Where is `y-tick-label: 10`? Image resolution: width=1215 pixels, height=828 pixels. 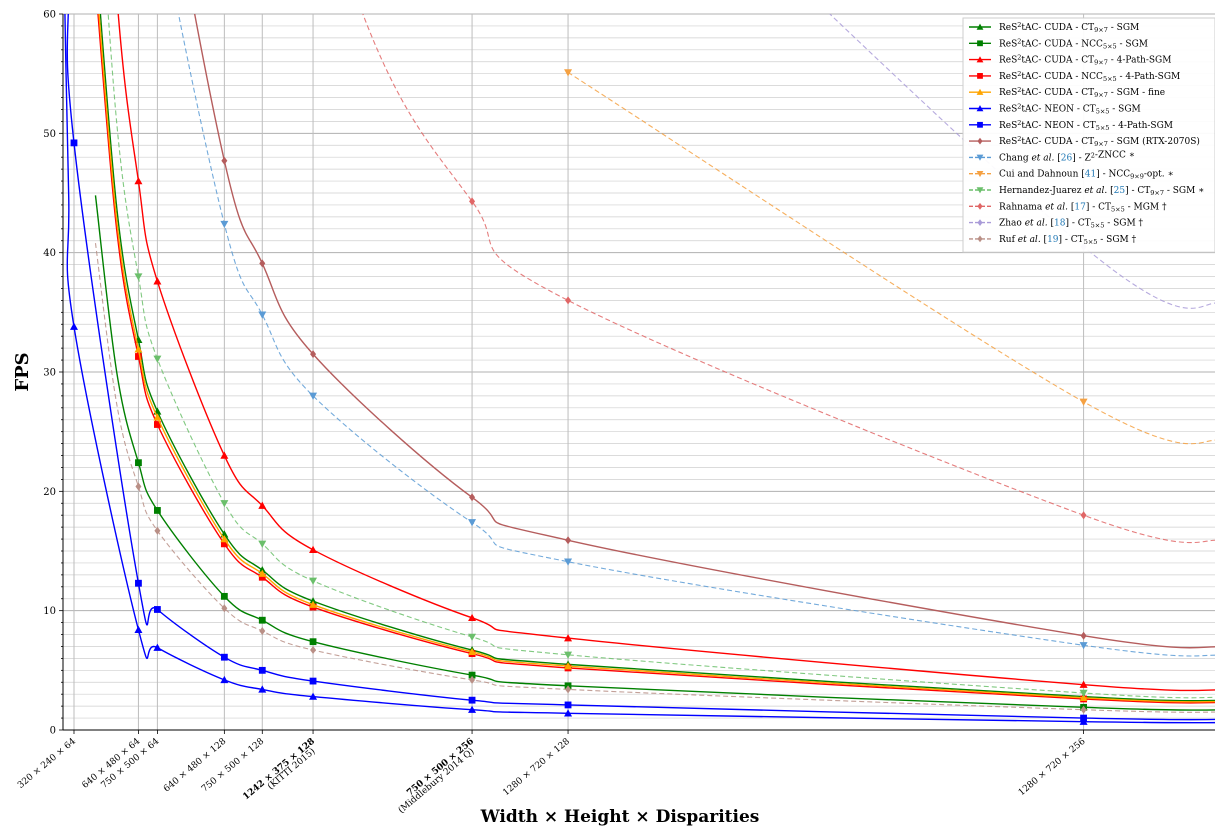
y-tick-label: 10 is located at coordinates (49, 611).